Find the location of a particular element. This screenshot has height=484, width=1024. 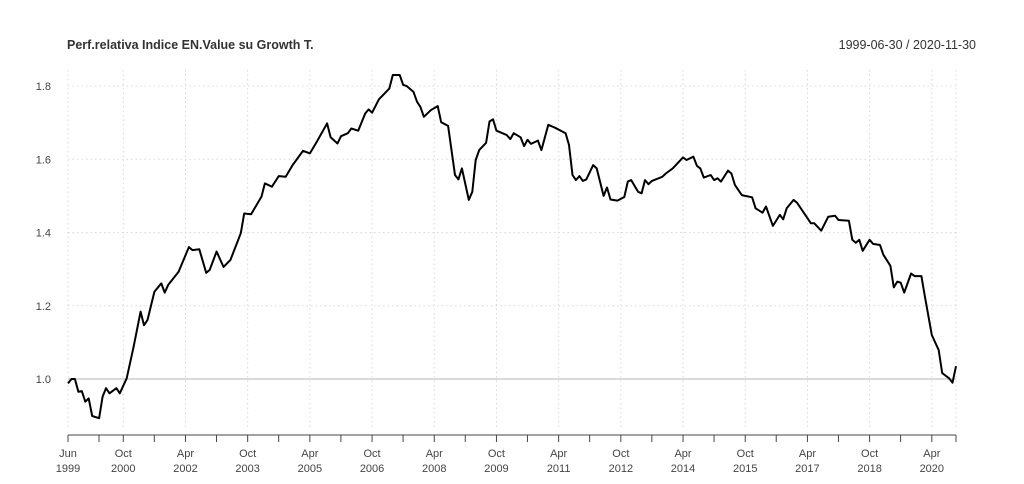

y-axis: 1.0 1.2 1.4 1.6 1.8 is located at coordinates (43, 233).